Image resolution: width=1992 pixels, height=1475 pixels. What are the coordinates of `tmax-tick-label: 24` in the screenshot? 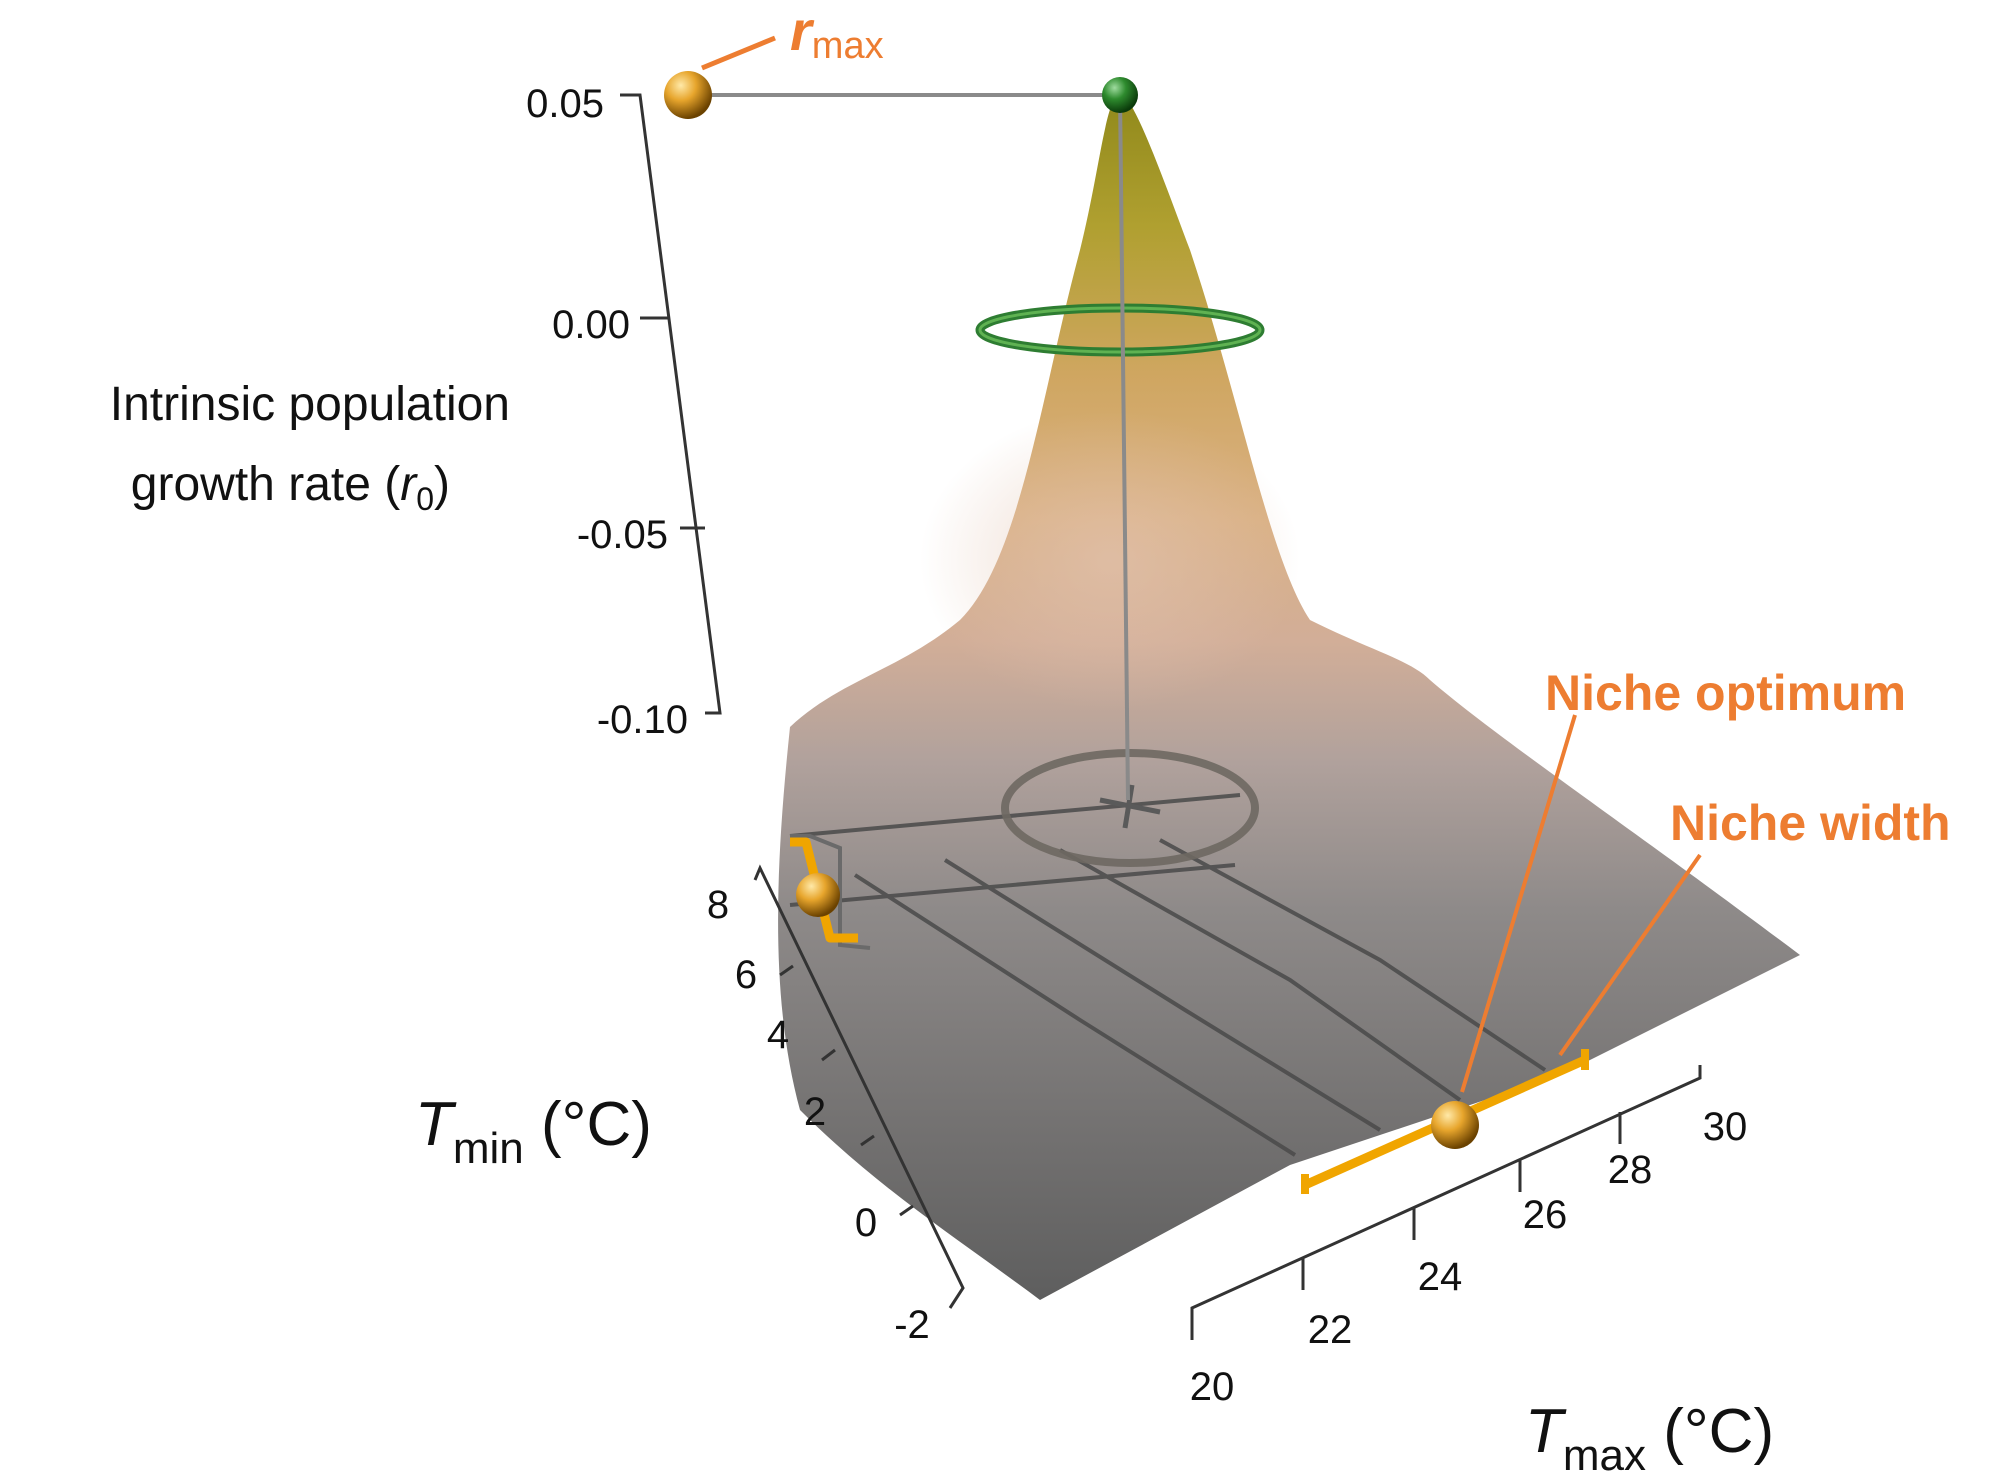 It's located at (1440, 1277).